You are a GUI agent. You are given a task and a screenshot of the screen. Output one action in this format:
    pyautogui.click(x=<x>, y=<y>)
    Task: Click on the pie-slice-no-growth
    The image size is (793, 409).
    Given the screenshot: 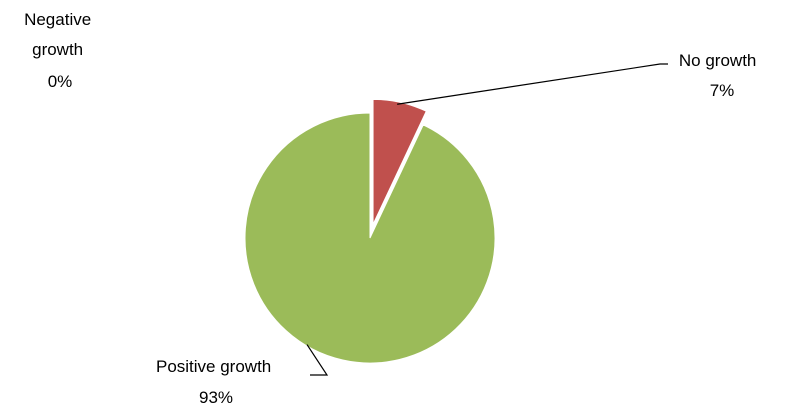 What is the action you would take?
    pyautogui.click(x=399, y=161)
    